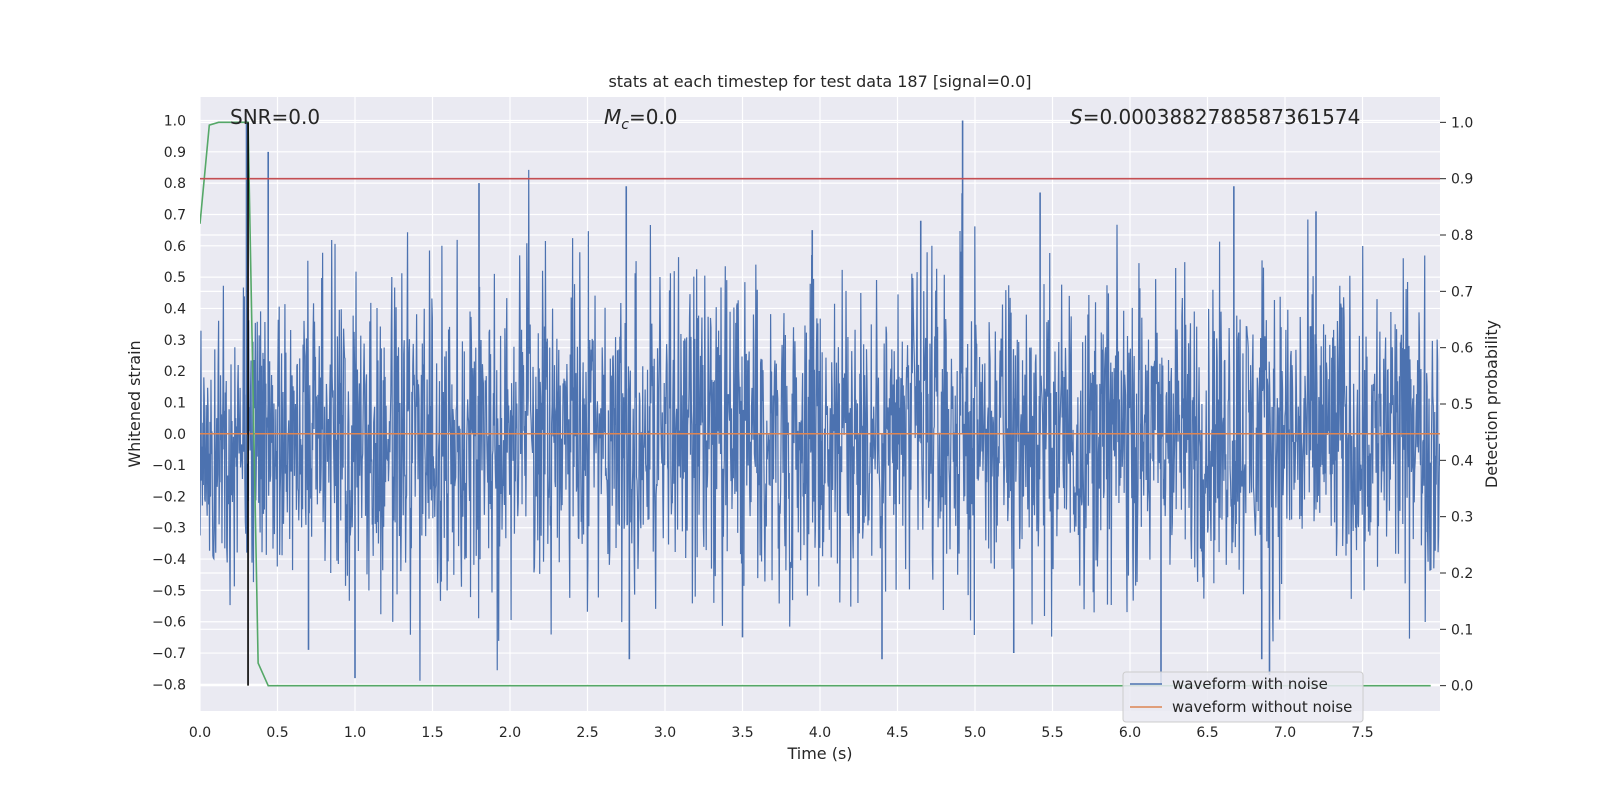  Describe the element at coordinates (355, 733) in the screenshot. I see `x-tick-label: 1.0` at that location.